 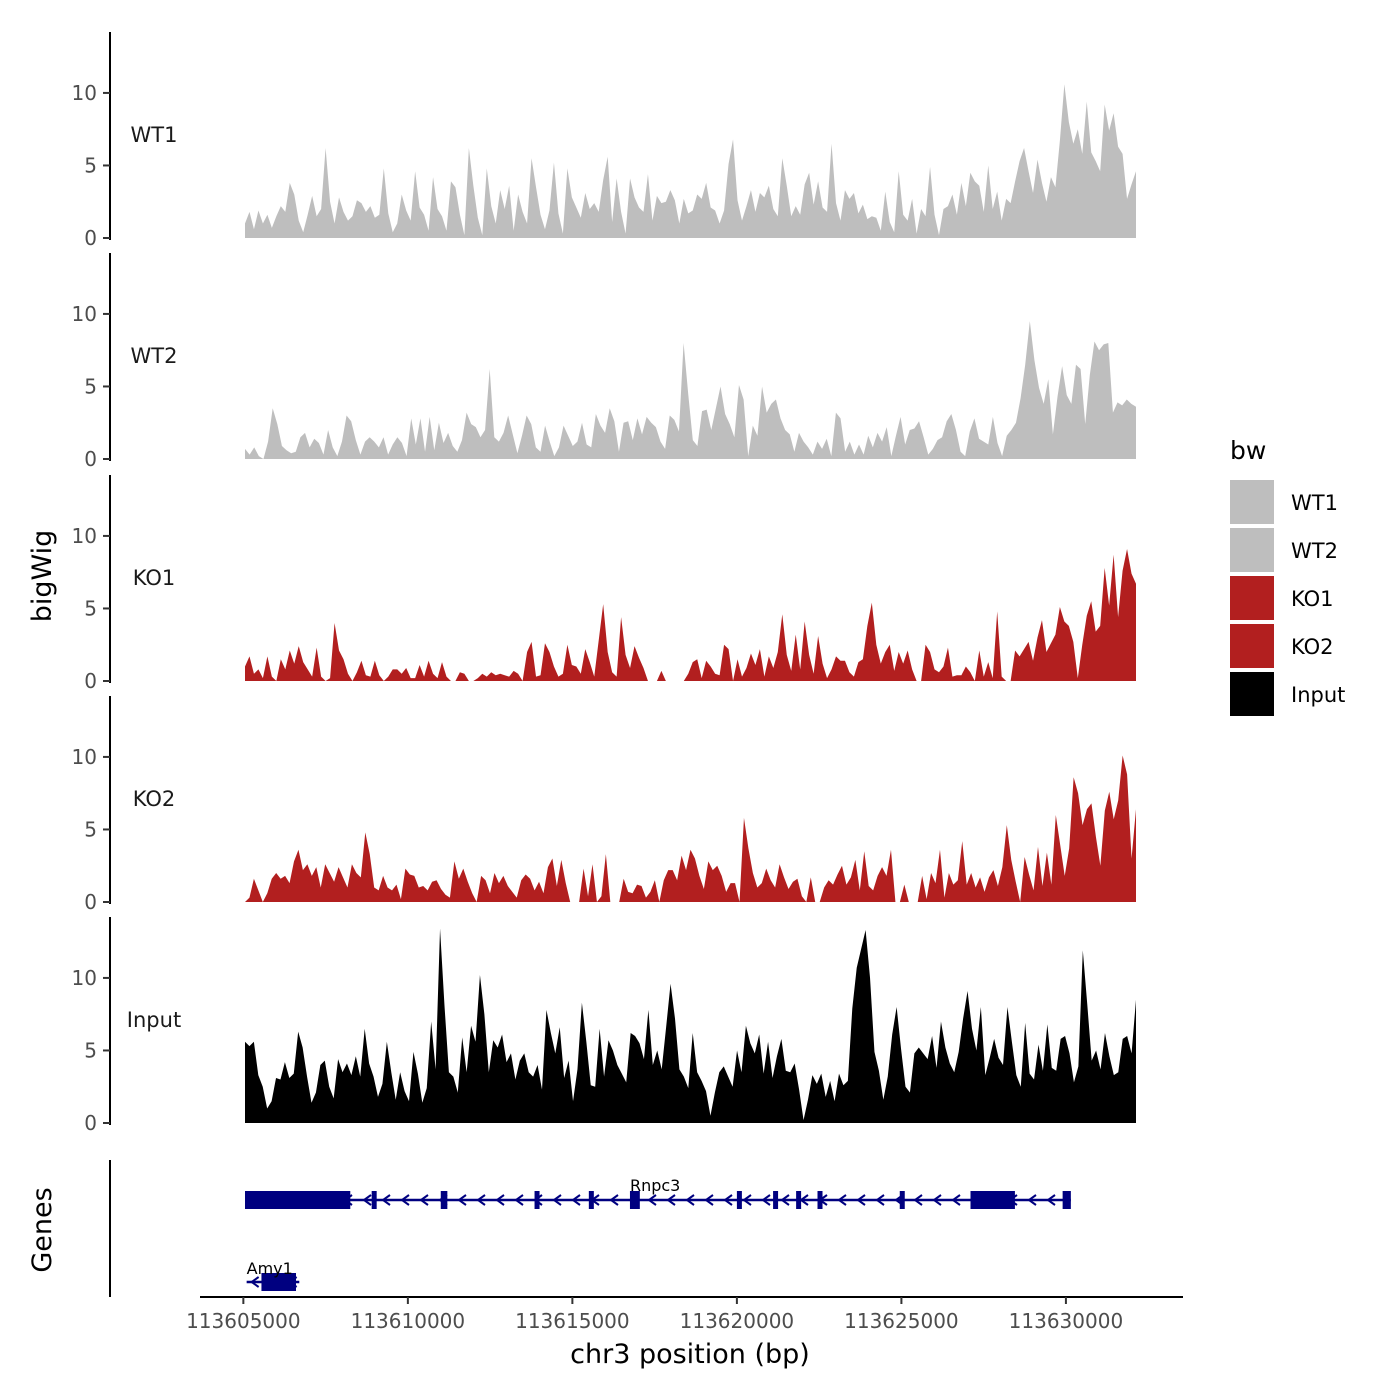 What do you see at coordinates (901, 1321) in the screenshot?
I see `x-tick-label: 113625000` at bounding box center [901, 1321].